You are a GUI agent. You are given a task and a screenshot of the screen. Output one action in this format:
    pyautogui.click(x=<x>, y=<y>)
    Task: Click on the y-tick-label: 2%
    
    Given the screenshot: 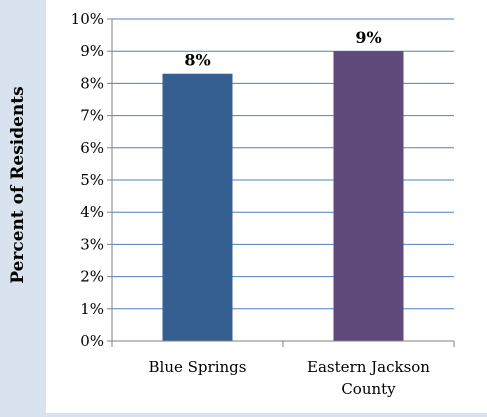 What is the action you would take?
    pyautogui.click(x=92, y=277)
    